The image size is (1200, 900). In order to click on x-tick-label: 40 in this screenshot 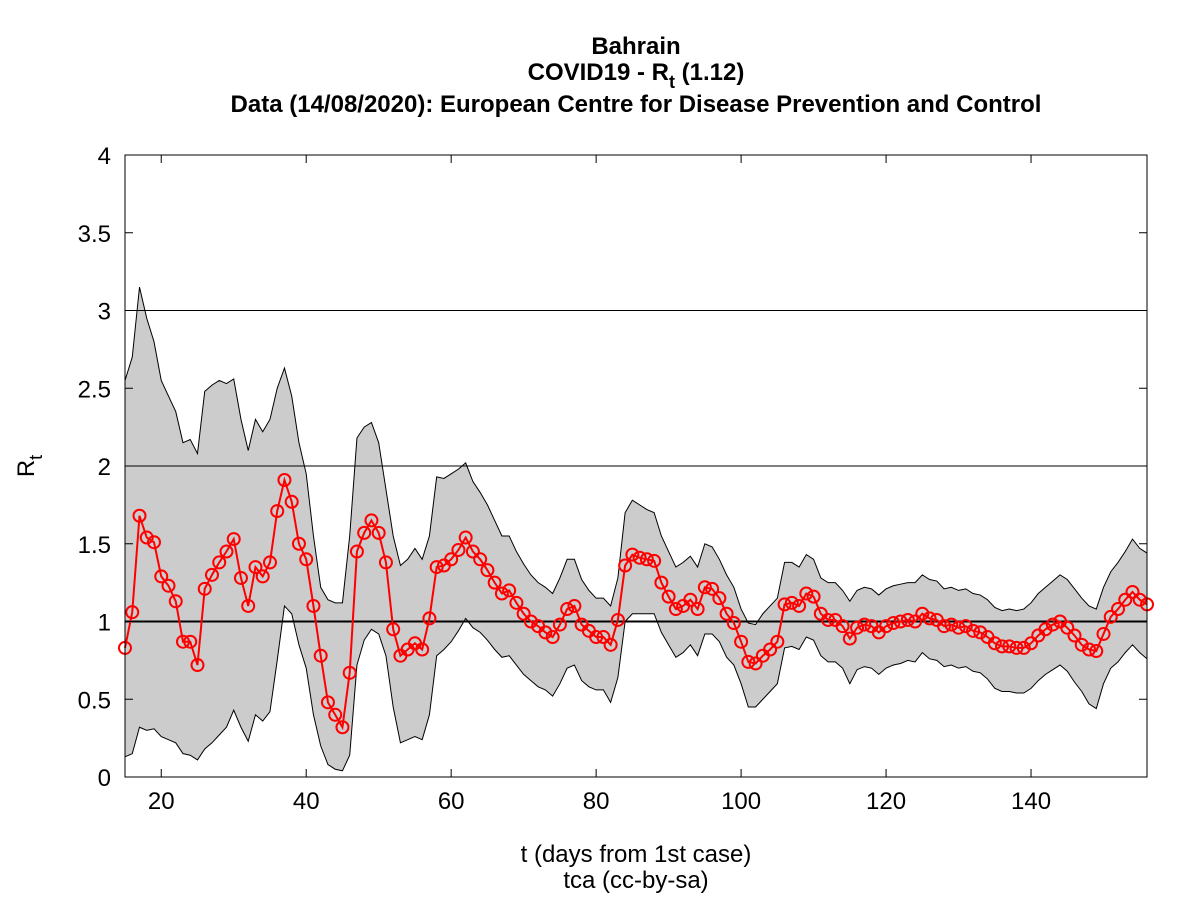, I will do `click(306, 801)`.